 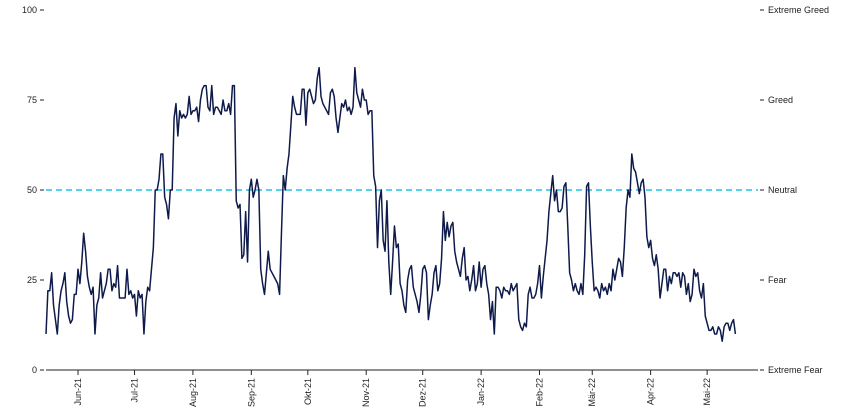 What do you see at coordinates (308, 391) in the screenshot?
I see `x-tick-label: Okt-21` at bounding box center [308, 391].